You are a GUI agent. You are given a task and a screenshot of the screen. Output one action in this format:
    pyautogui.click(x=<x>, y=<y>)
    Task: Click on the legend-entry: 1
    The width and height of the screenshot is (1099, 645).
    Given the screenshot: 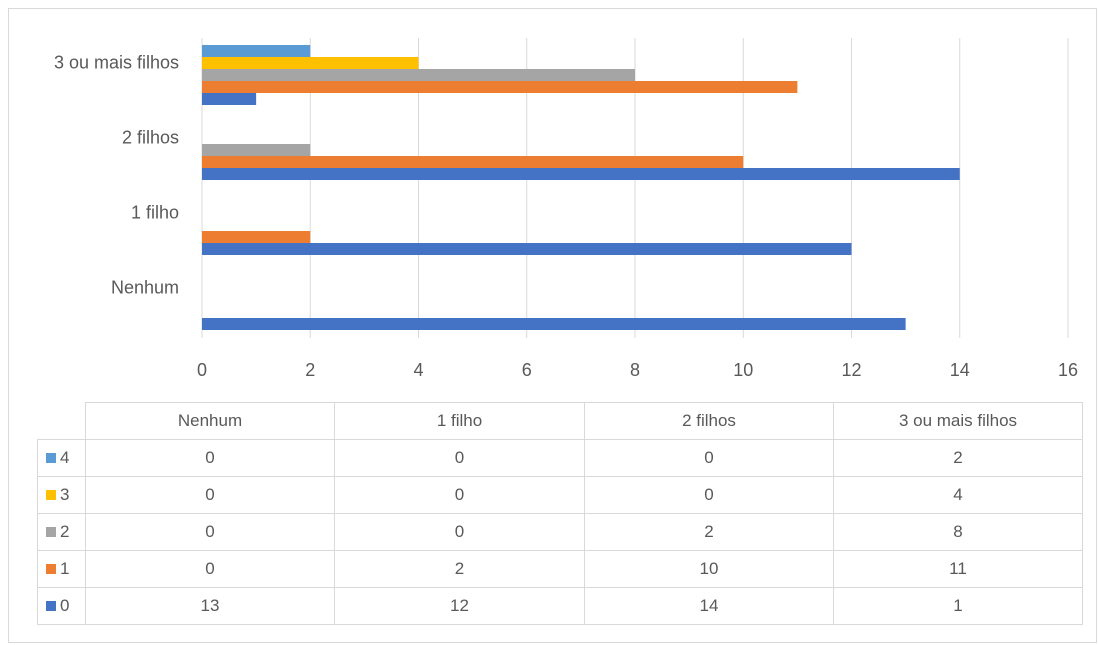 What is the action you would take?
    pyautogui.click(x=61, y=569)
    